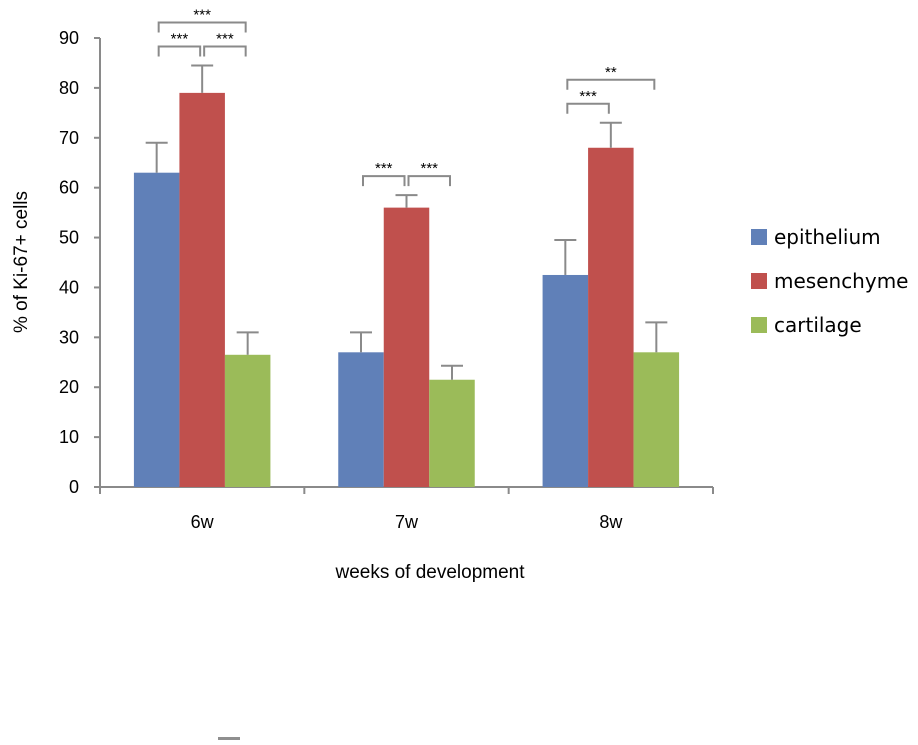 The image size is (918, 745). Describe the element at coordinates (156, 157) in the screenshot. I see `error-bar-epithelium-6w` at that location.